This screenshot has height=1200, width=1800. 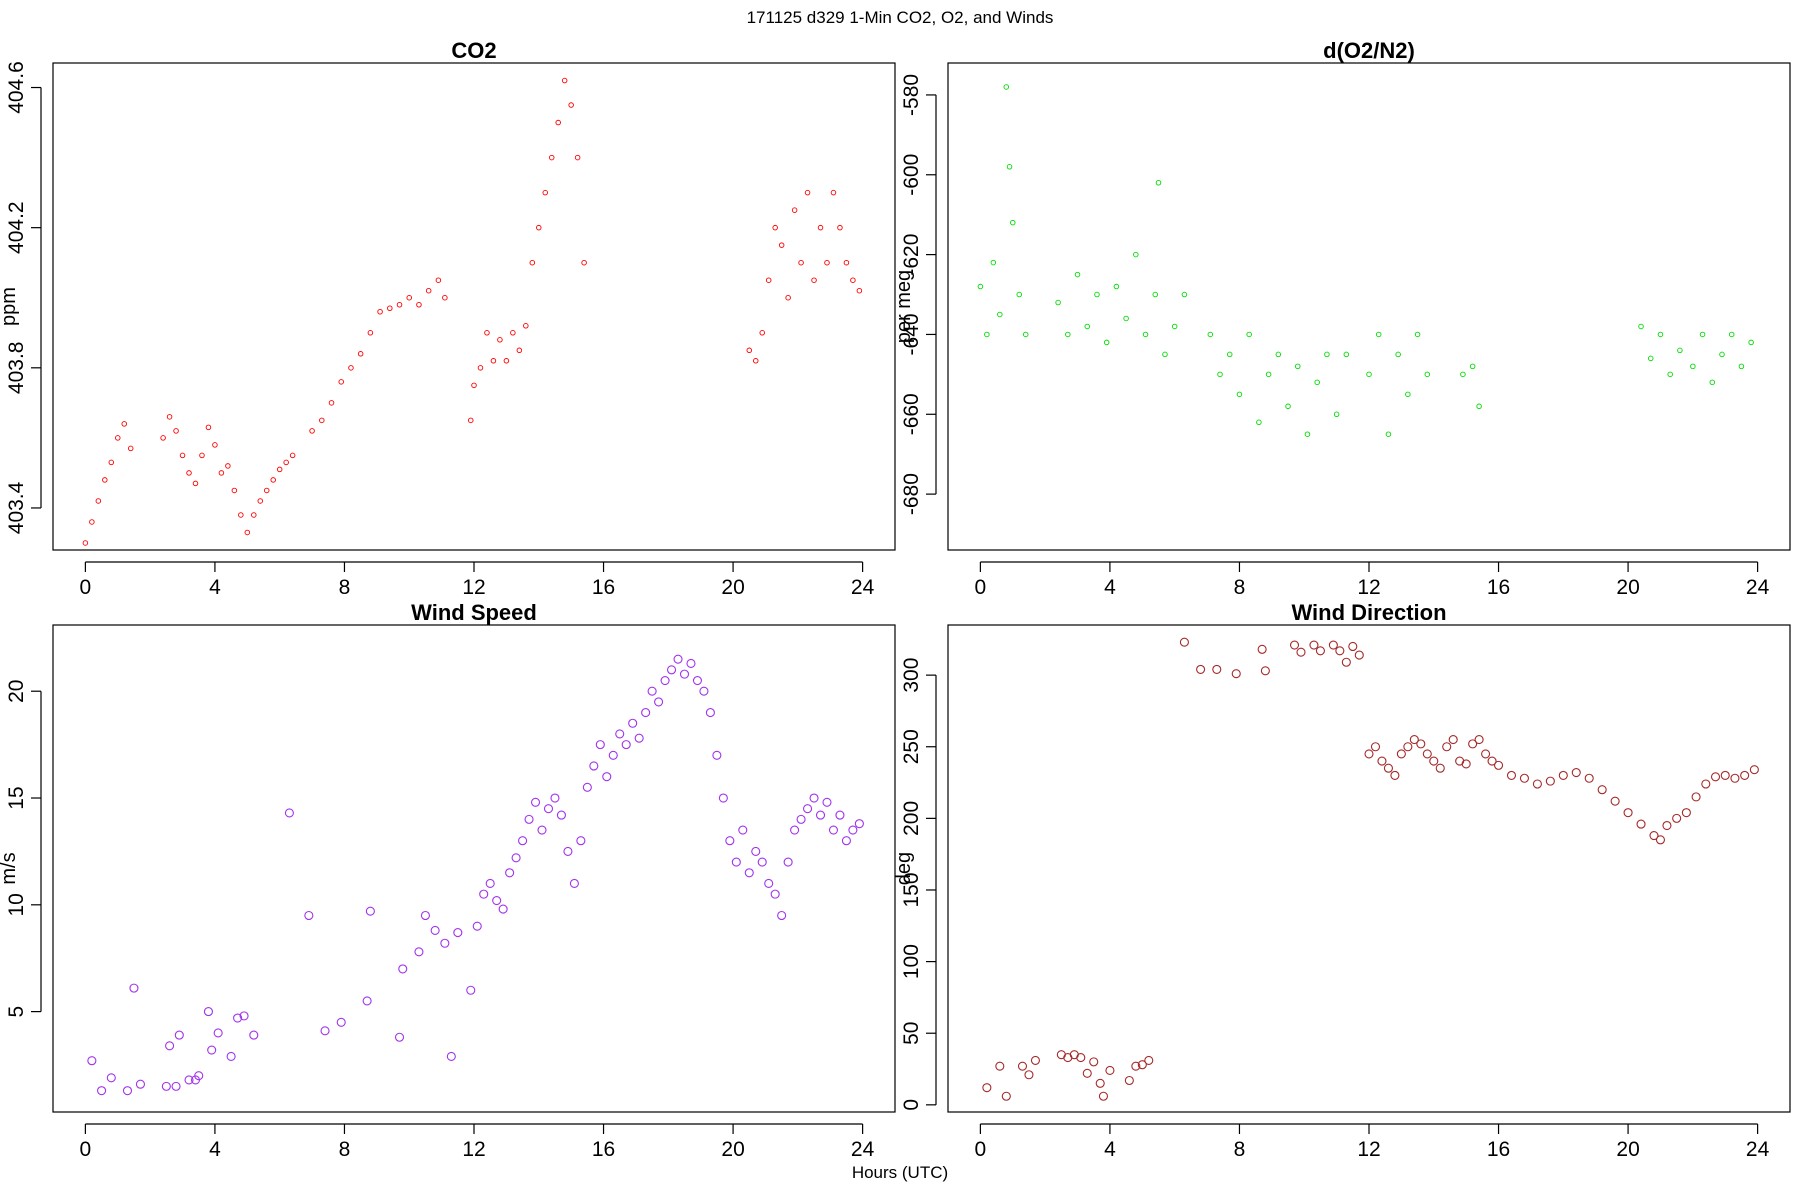 I want to click on wind-direction-x-tick-label: 8, so click(x=1240, y=1149).